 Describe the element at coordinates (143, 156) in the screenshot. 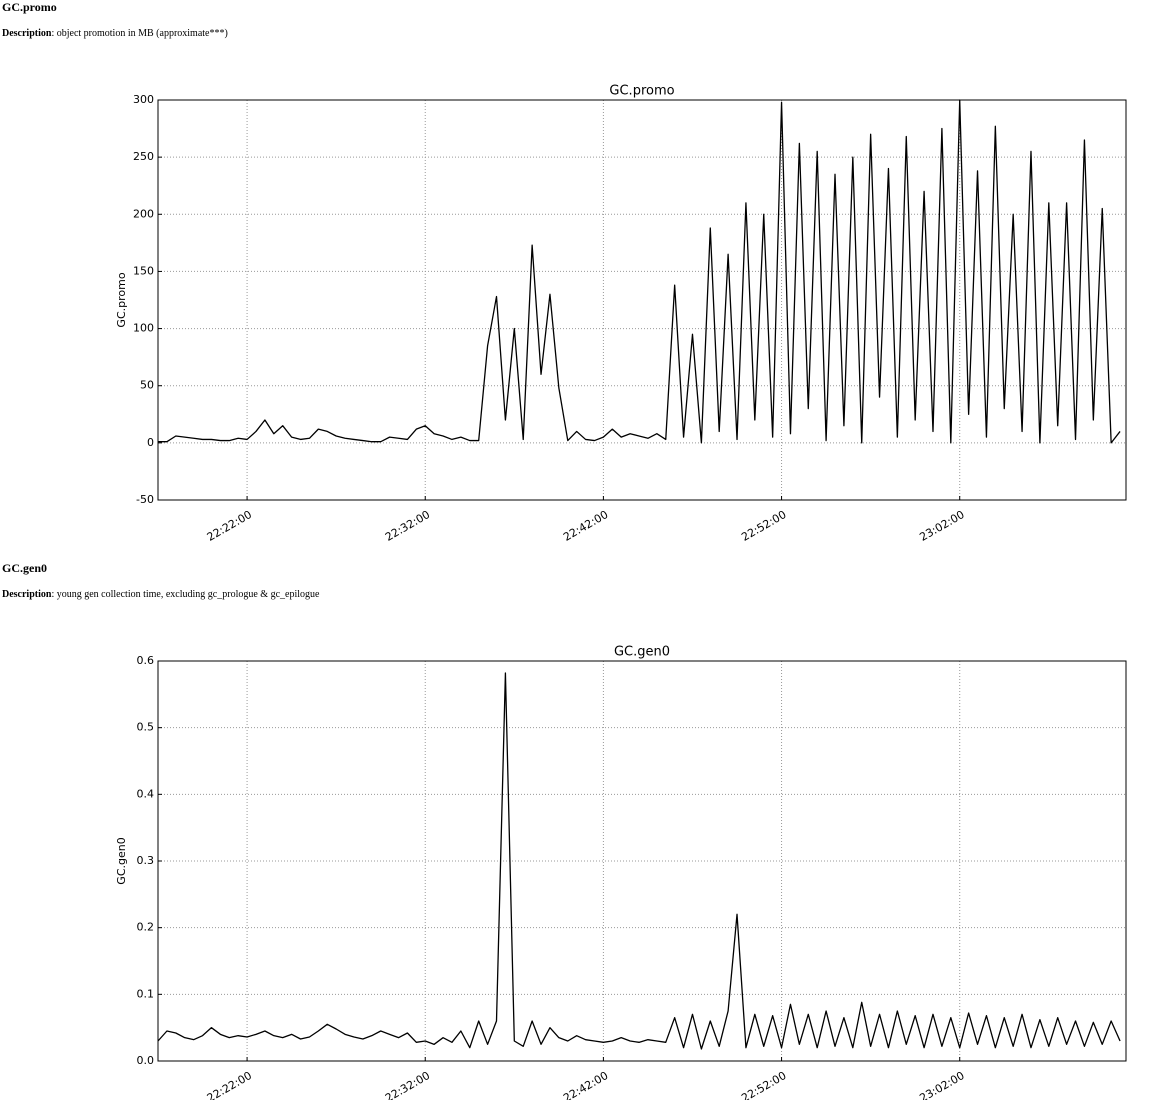

I see `y-tick-label: 250` at that location.